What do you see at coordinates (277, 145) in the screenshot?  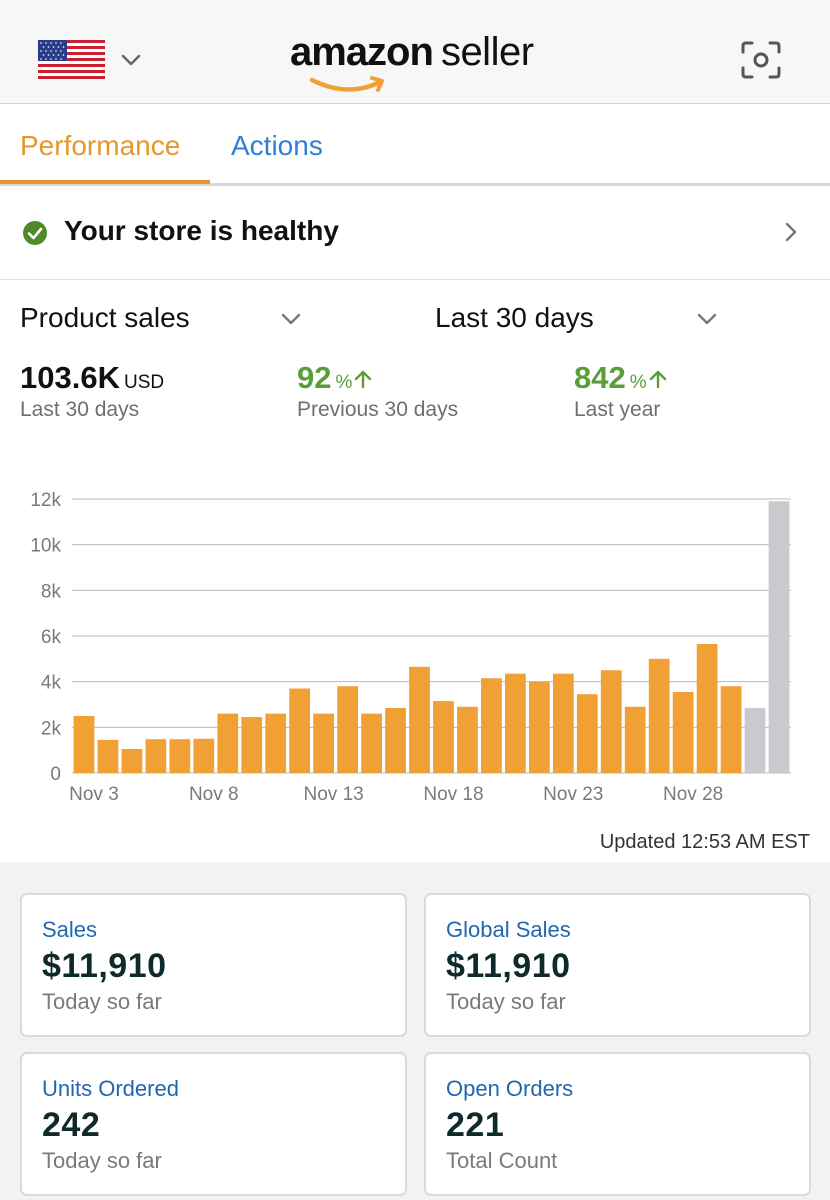 I see `tab-actions: Actions` at bounding box center [277, 145].